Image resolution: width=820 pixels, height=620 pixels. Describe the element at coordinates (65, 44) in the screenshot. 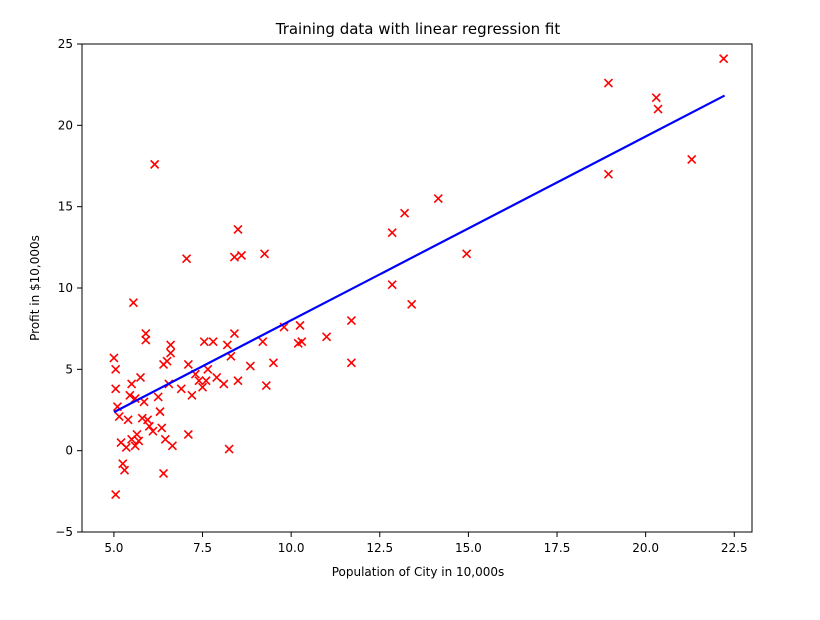

I see `y-tick-label: 25` at that location.